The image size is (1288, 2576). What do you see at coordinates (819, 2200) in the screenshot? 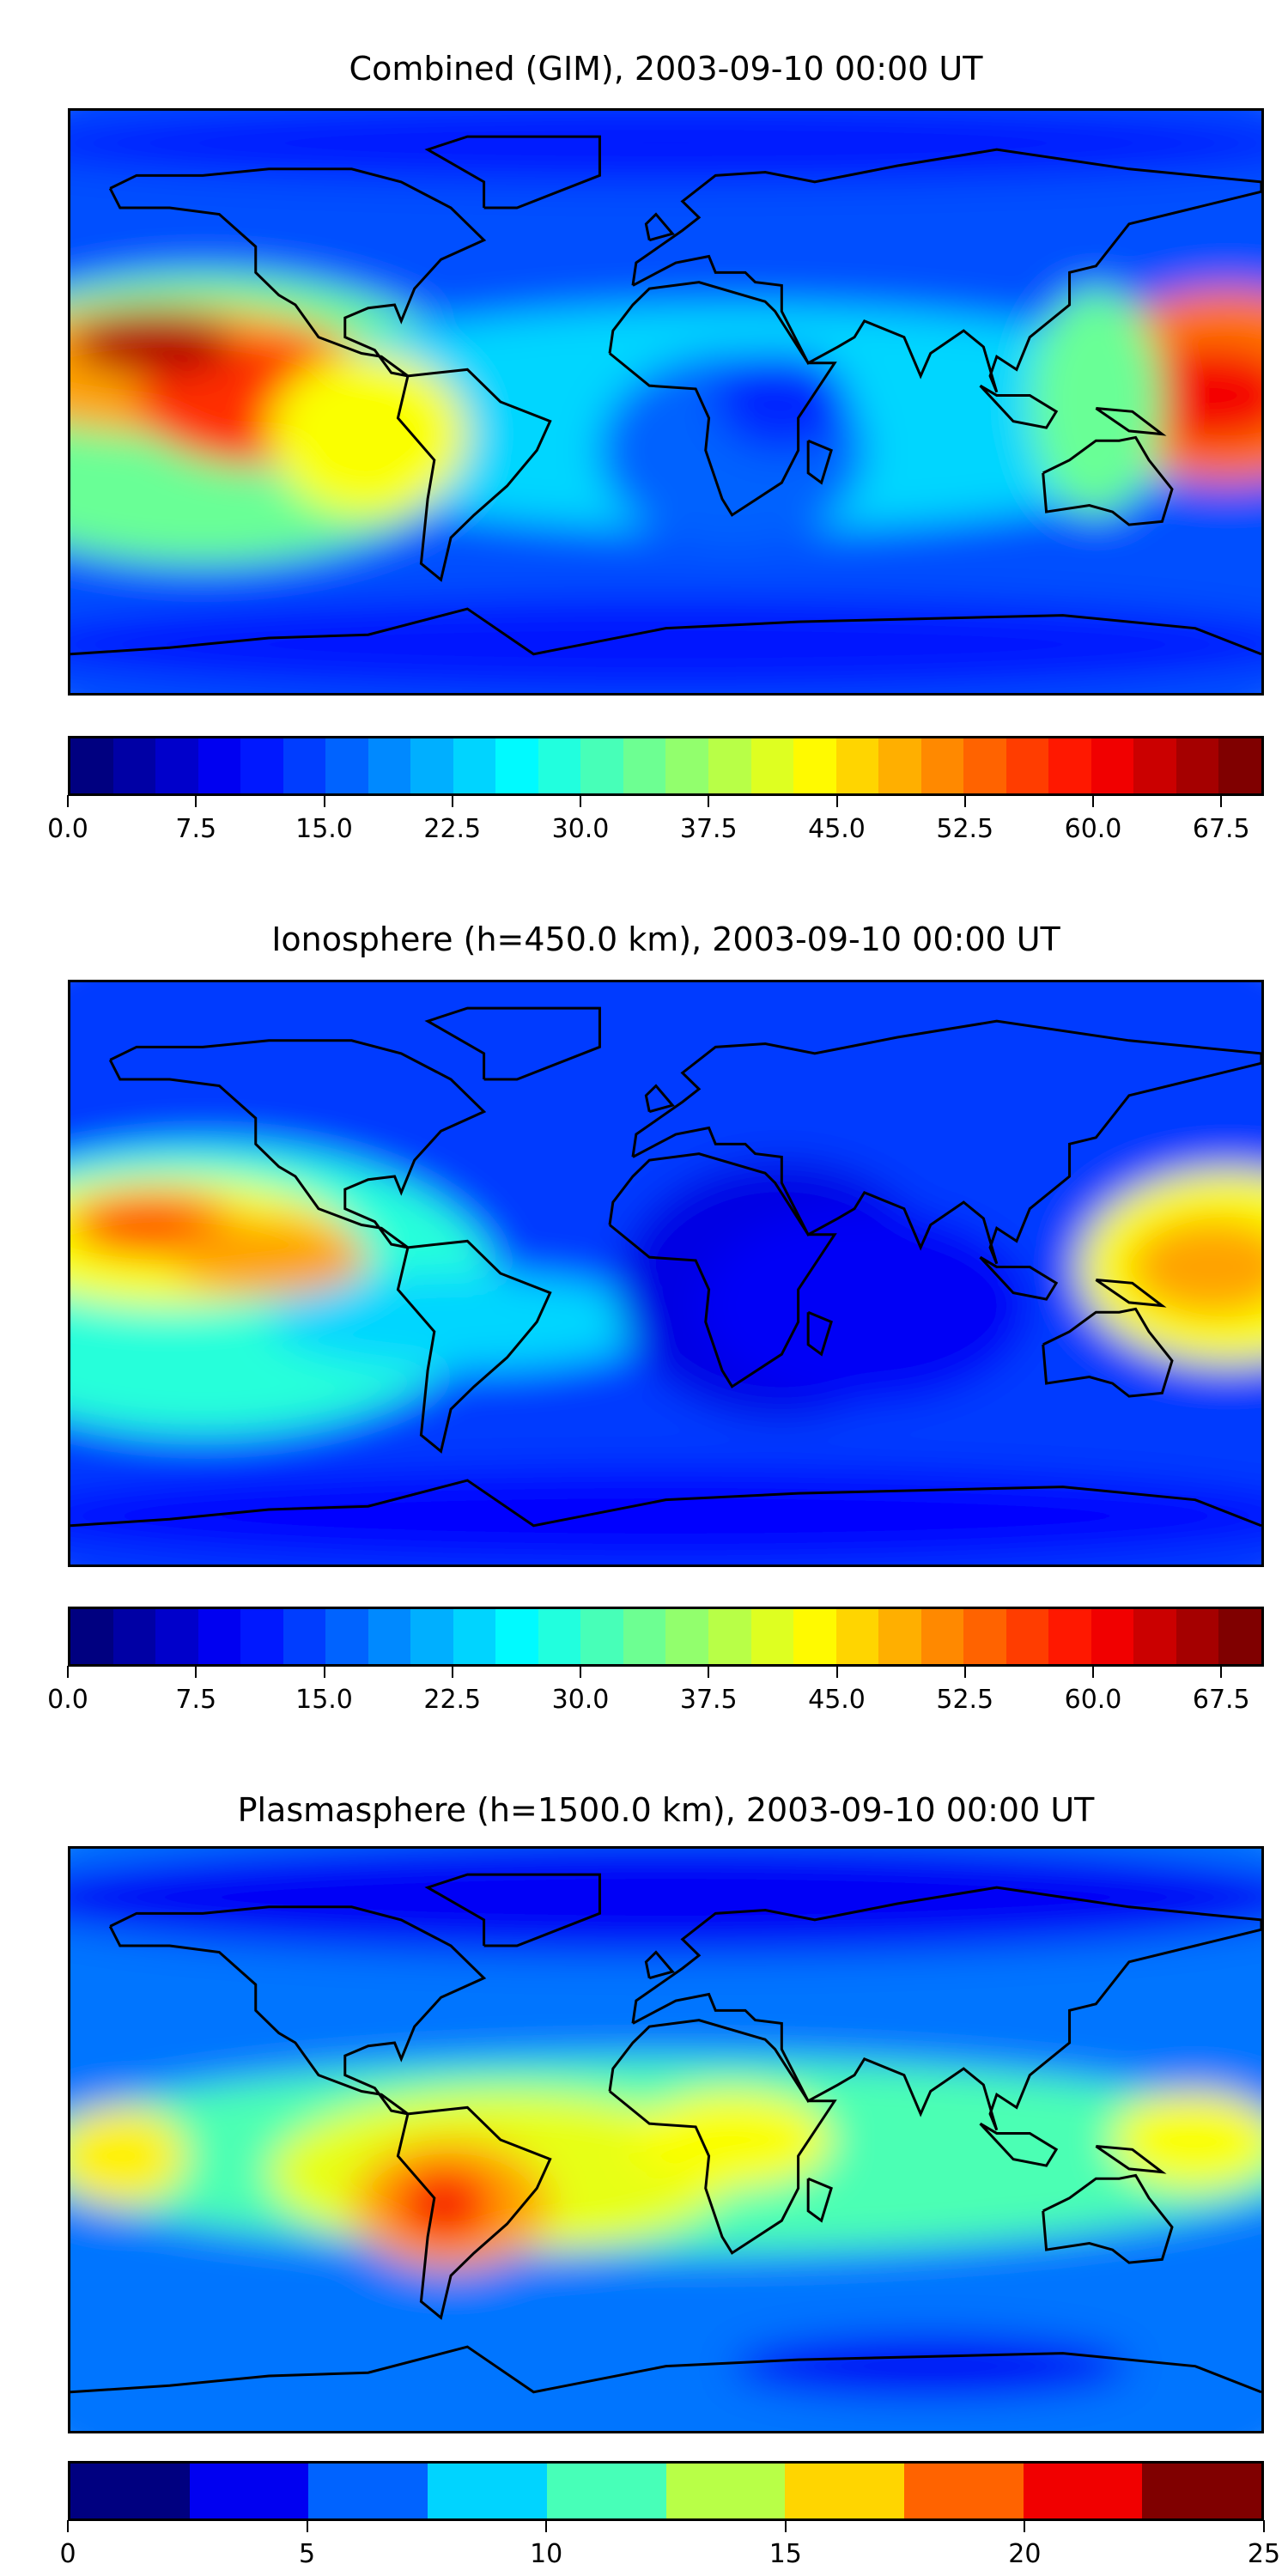
I see `coastline-madagascar` at bounding box center [819, 2200].